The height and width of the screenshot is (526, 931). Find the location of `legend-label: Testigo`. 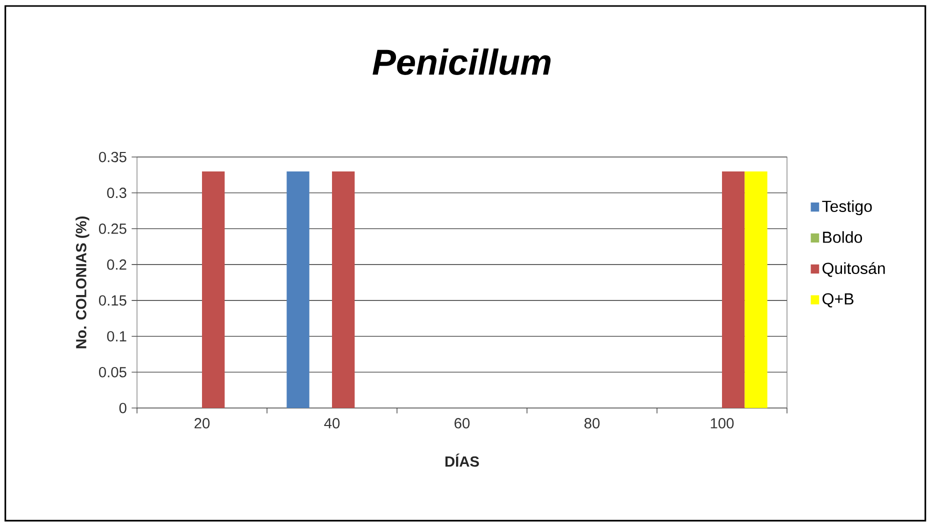

legend-label: Testigo is located at coordinates (847, 208).